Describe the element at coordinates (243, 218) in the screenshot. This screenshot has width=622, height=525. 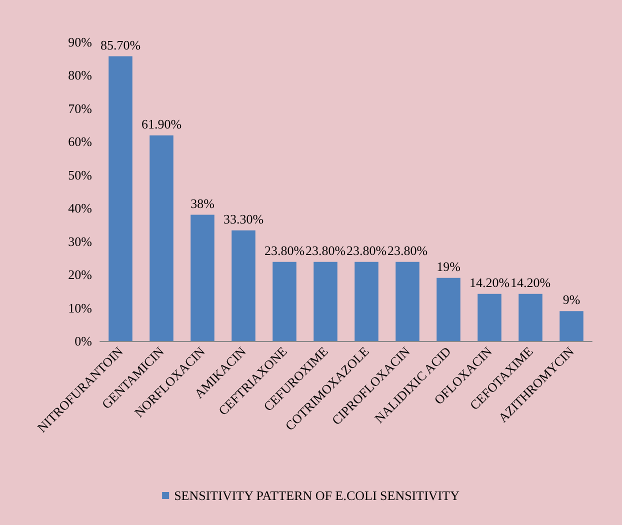
I see `data-label: 33.30%` at that location.